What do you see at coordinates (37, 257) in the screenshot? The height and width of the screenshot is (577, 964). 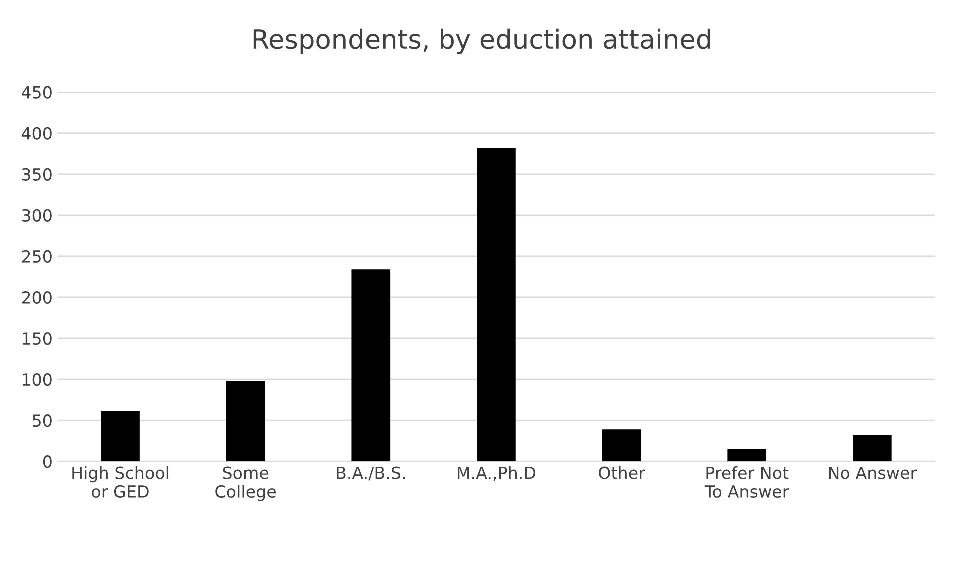 I see `y-tick-label: 250` at bounding box center [37, 257].